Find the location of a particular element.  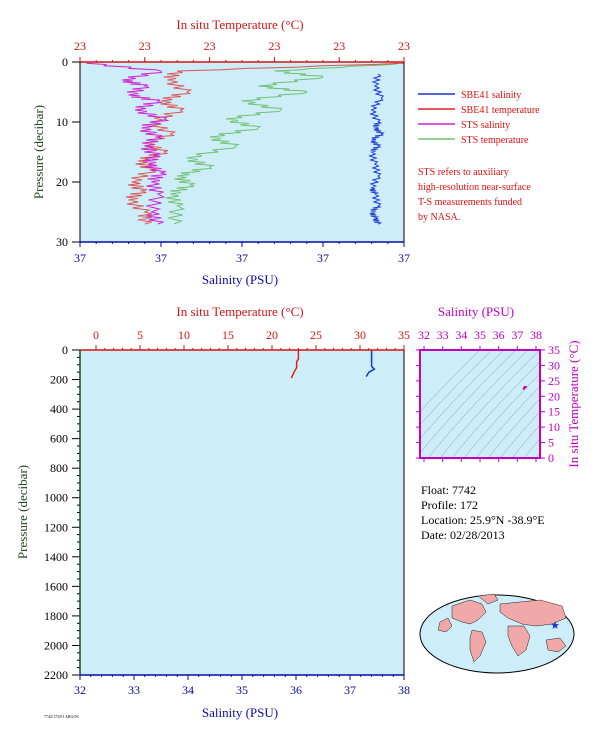

main-series-sbe41-salinity is located at coordinates (370, 363).